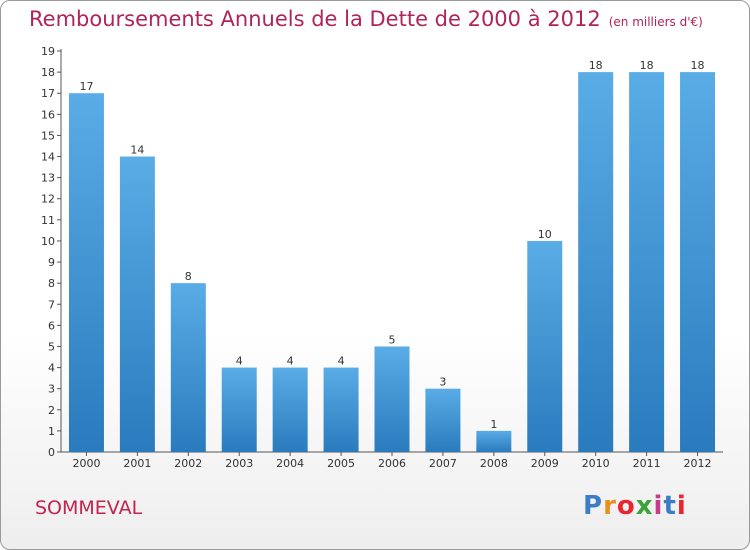 The width and height of the screenshot is (750, 550). I want to click on x-tick-label: 2002, so click(188, 463).